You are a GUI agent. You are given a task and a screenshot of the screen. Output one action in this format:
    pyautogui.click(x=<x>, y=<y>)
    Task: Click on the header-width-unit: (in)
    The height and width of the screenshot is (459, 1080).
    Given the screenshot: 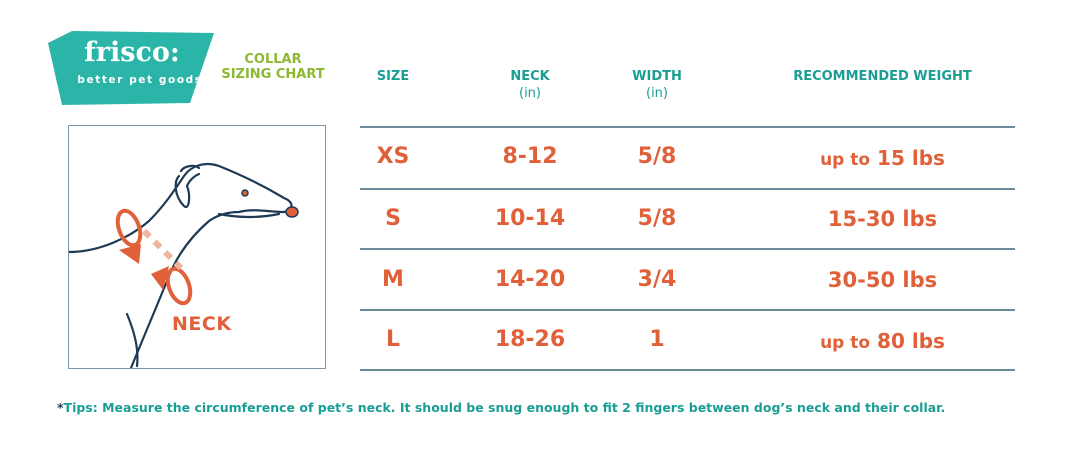 What is the action you would take?
    pyautogui.click(x=657, y=93)
    